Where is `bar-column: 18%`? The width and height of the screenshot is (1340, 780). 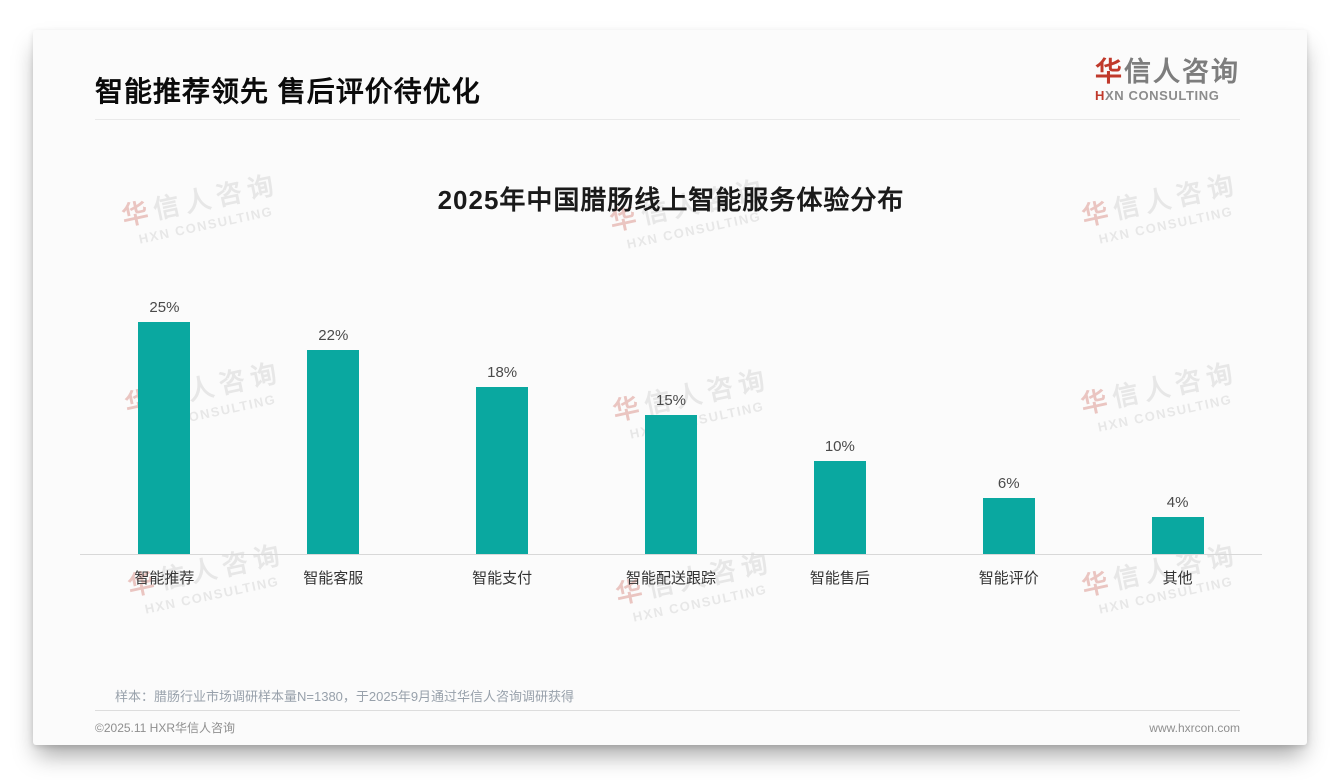
bar-column: 18% is located at coordinates (502, 459).